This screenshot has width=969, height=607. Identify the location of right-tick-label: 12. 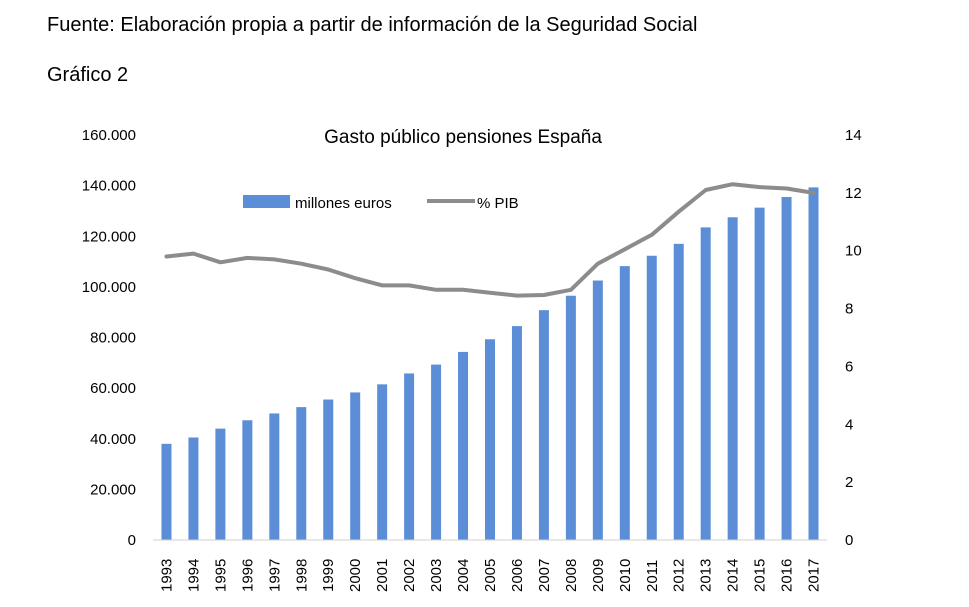
(853, 193).